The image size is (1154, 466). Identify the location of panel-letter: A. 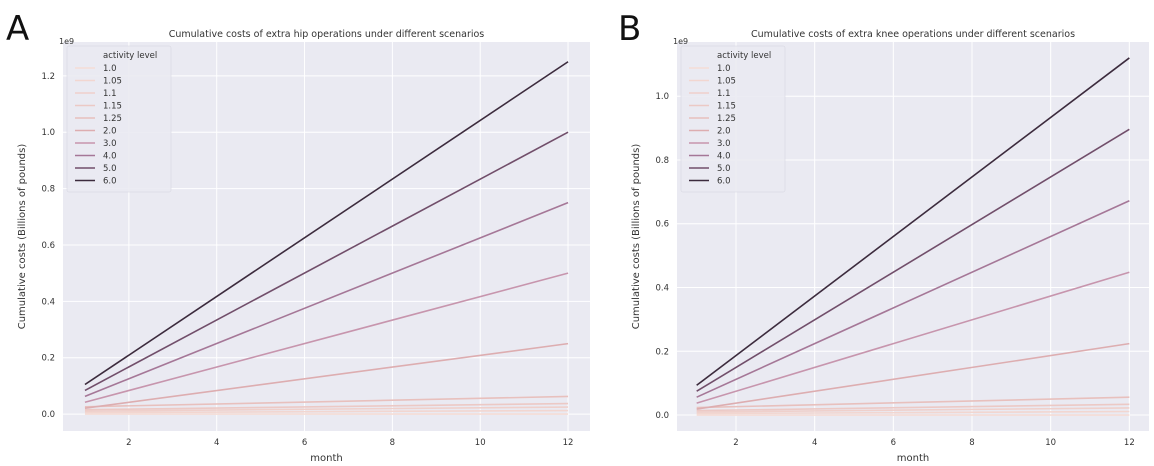
(17, 29).